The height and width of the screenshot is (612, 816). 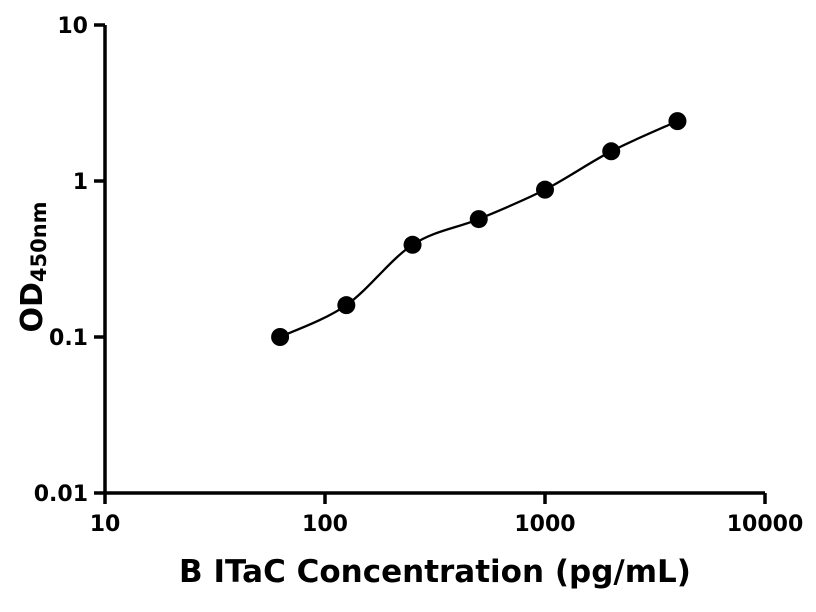 What do you see at coordinates (61, 494) in the screenshot?
I see `y-axis-tick-label: 0.01` at bounding box center [61, 494].